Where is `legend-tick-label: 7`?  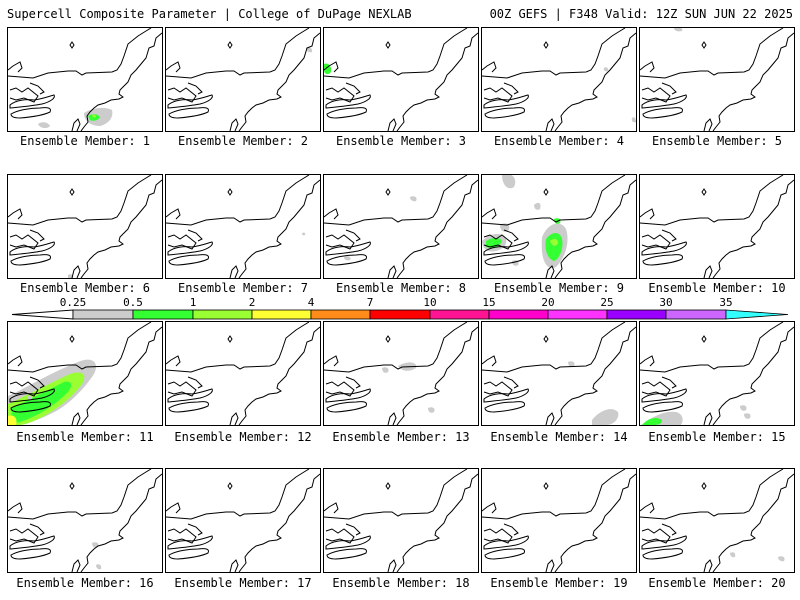
legend-tick-label: 7 is located at coordinates (370, 302).